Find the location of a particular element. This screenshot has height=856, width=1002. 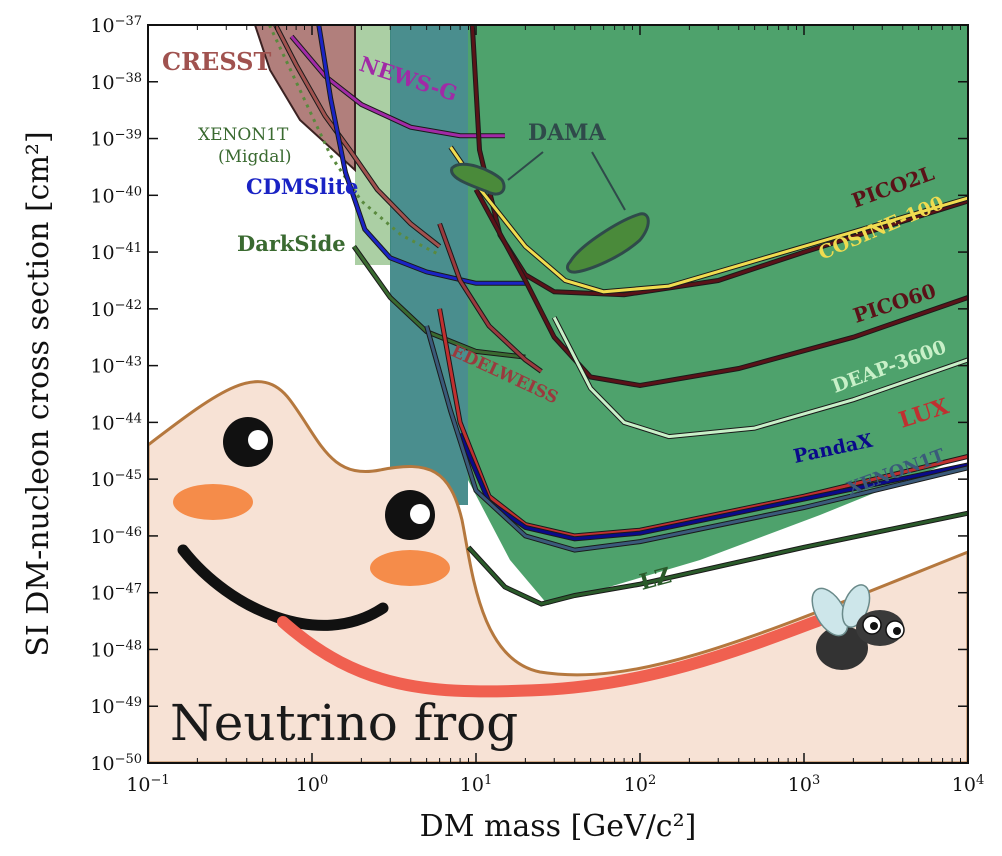

x-tick-label-5: 10⁴ is located at coordinates (968, 785).